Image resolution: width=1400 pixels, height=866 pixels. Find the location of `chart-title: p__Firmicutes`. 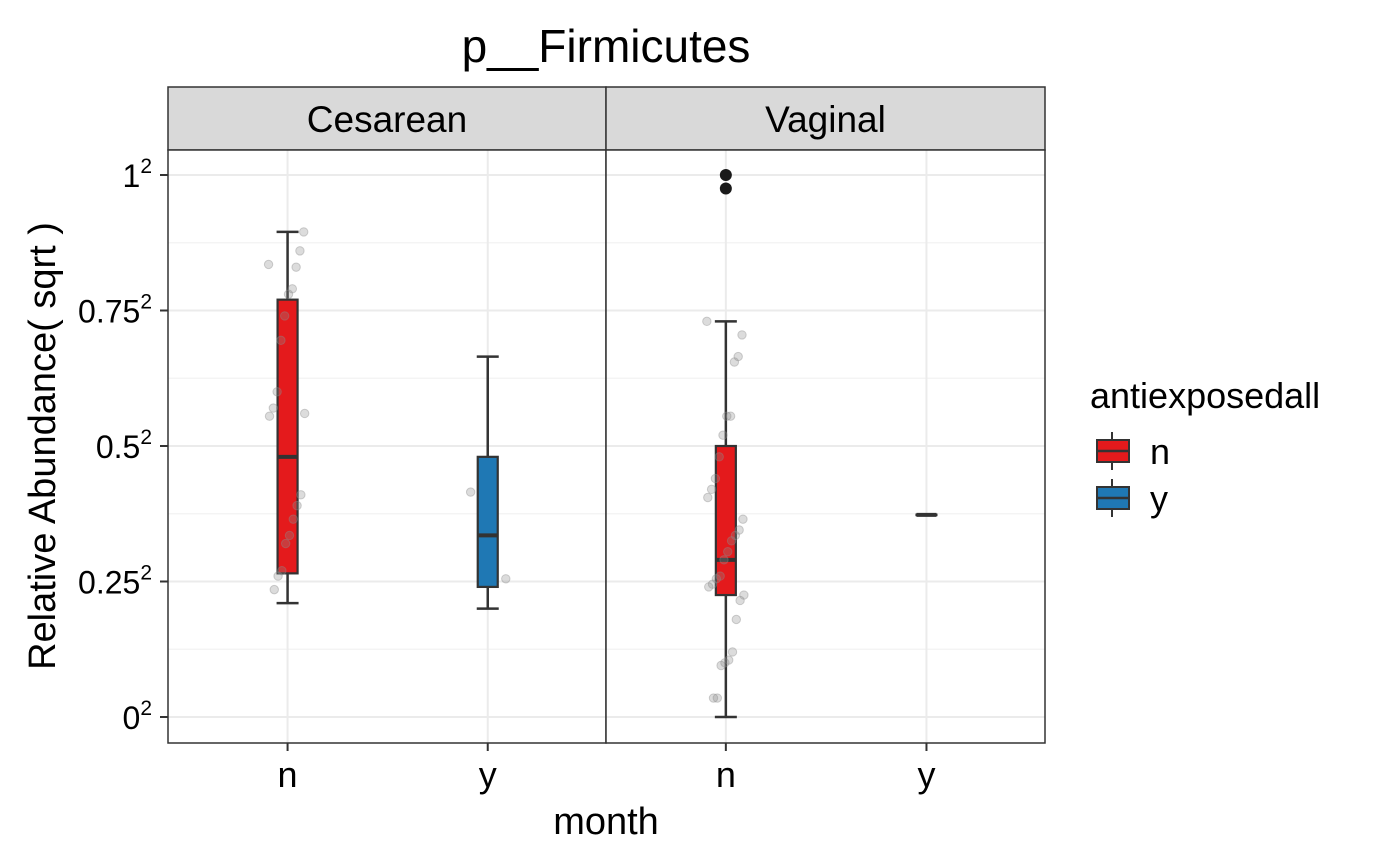

chart-title: p__Firmicutes is located at coordinates (606, 46).